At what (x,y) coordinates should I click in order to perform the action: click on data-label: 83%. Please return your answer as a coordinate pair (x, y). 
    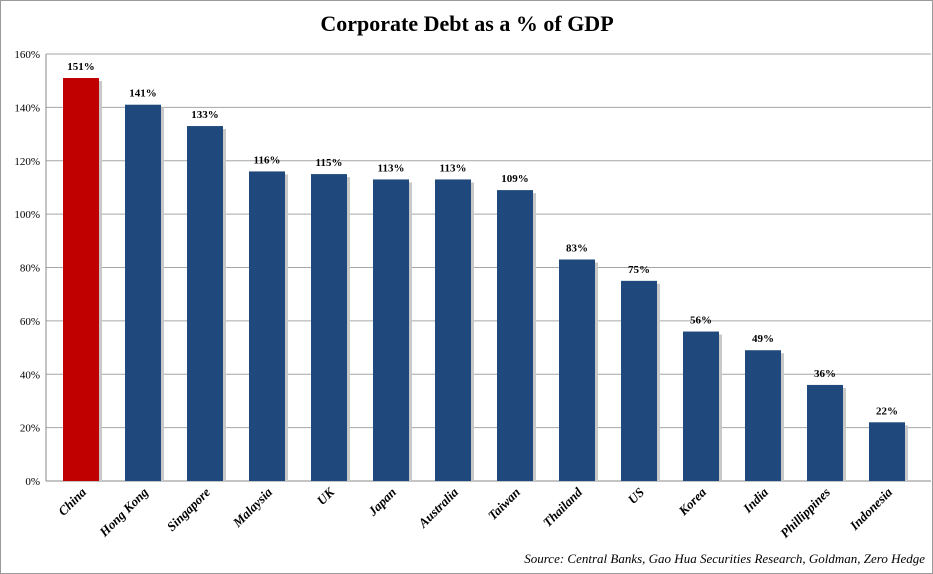
    Looking at the image, I should click on (577, 248).